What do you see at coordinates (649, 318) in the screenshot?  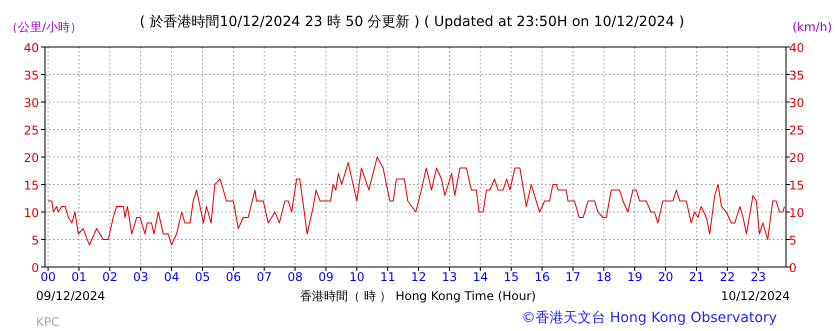 I see `text: ©香港天文台 Hong Kong Observatory` at bounding box center [649, 318].